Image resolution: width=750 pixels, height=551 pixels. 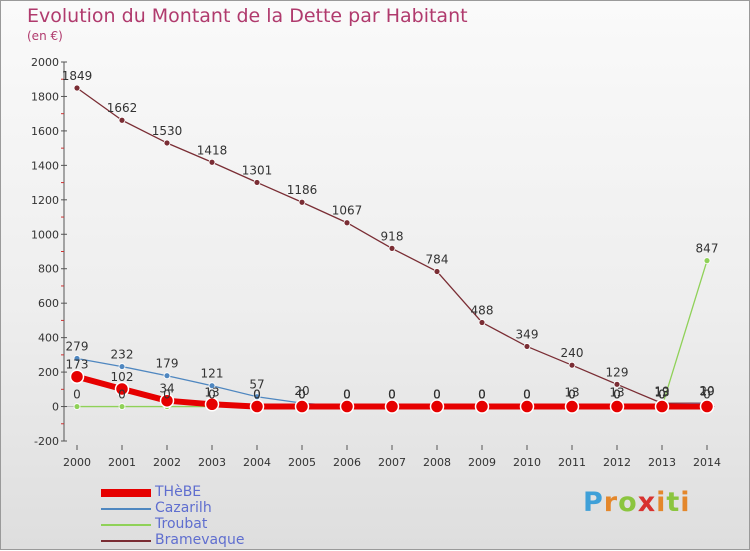 I want to click on x-tick-label: 2011, so click(x=572, y=462).